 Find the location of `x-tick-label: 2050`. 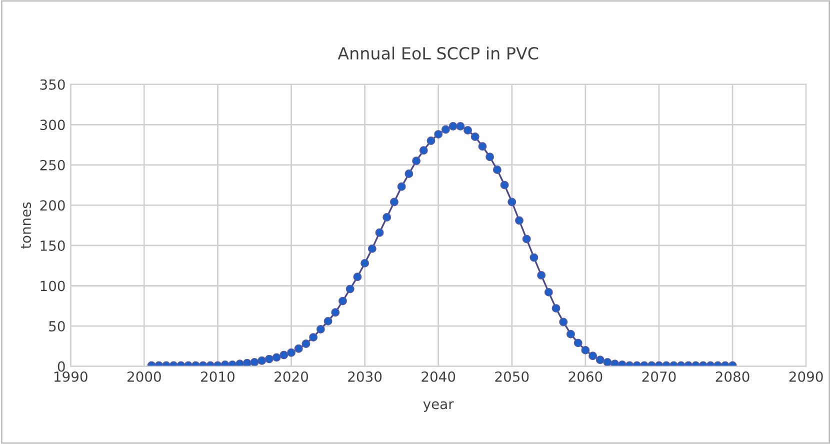

x-tick-label: 2050 is located at coordinates (512, 376).